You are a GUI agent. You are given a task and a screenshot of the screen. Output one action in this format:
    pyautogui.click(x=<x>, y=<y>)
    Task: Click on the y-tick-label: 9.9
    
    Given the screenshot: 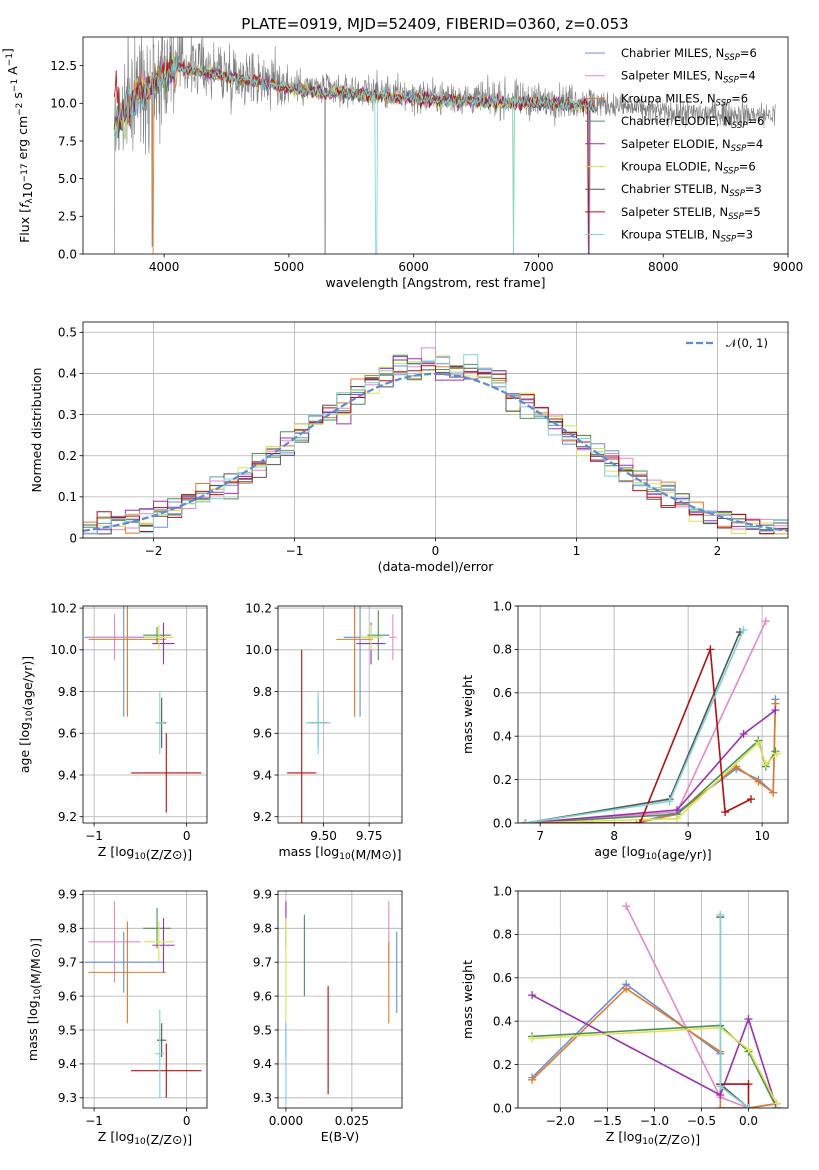 What is the action you would take?
    pyautogui.click(x=67, y=895)
    